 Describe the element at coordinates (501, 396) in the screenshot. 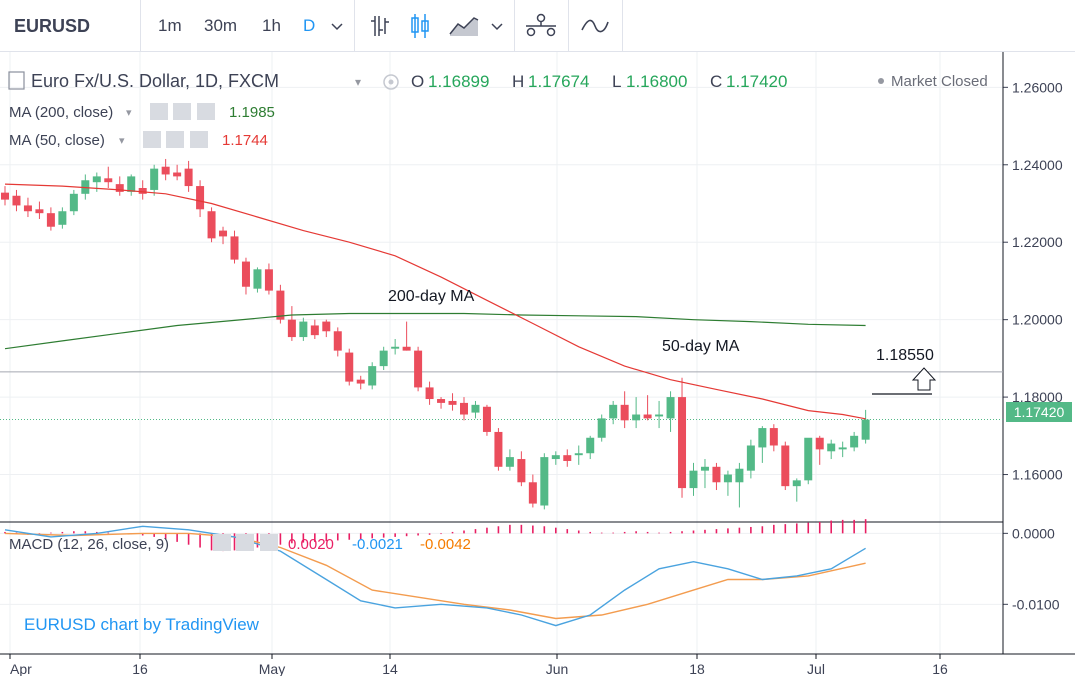

I see `horizontal-levels` at that location.